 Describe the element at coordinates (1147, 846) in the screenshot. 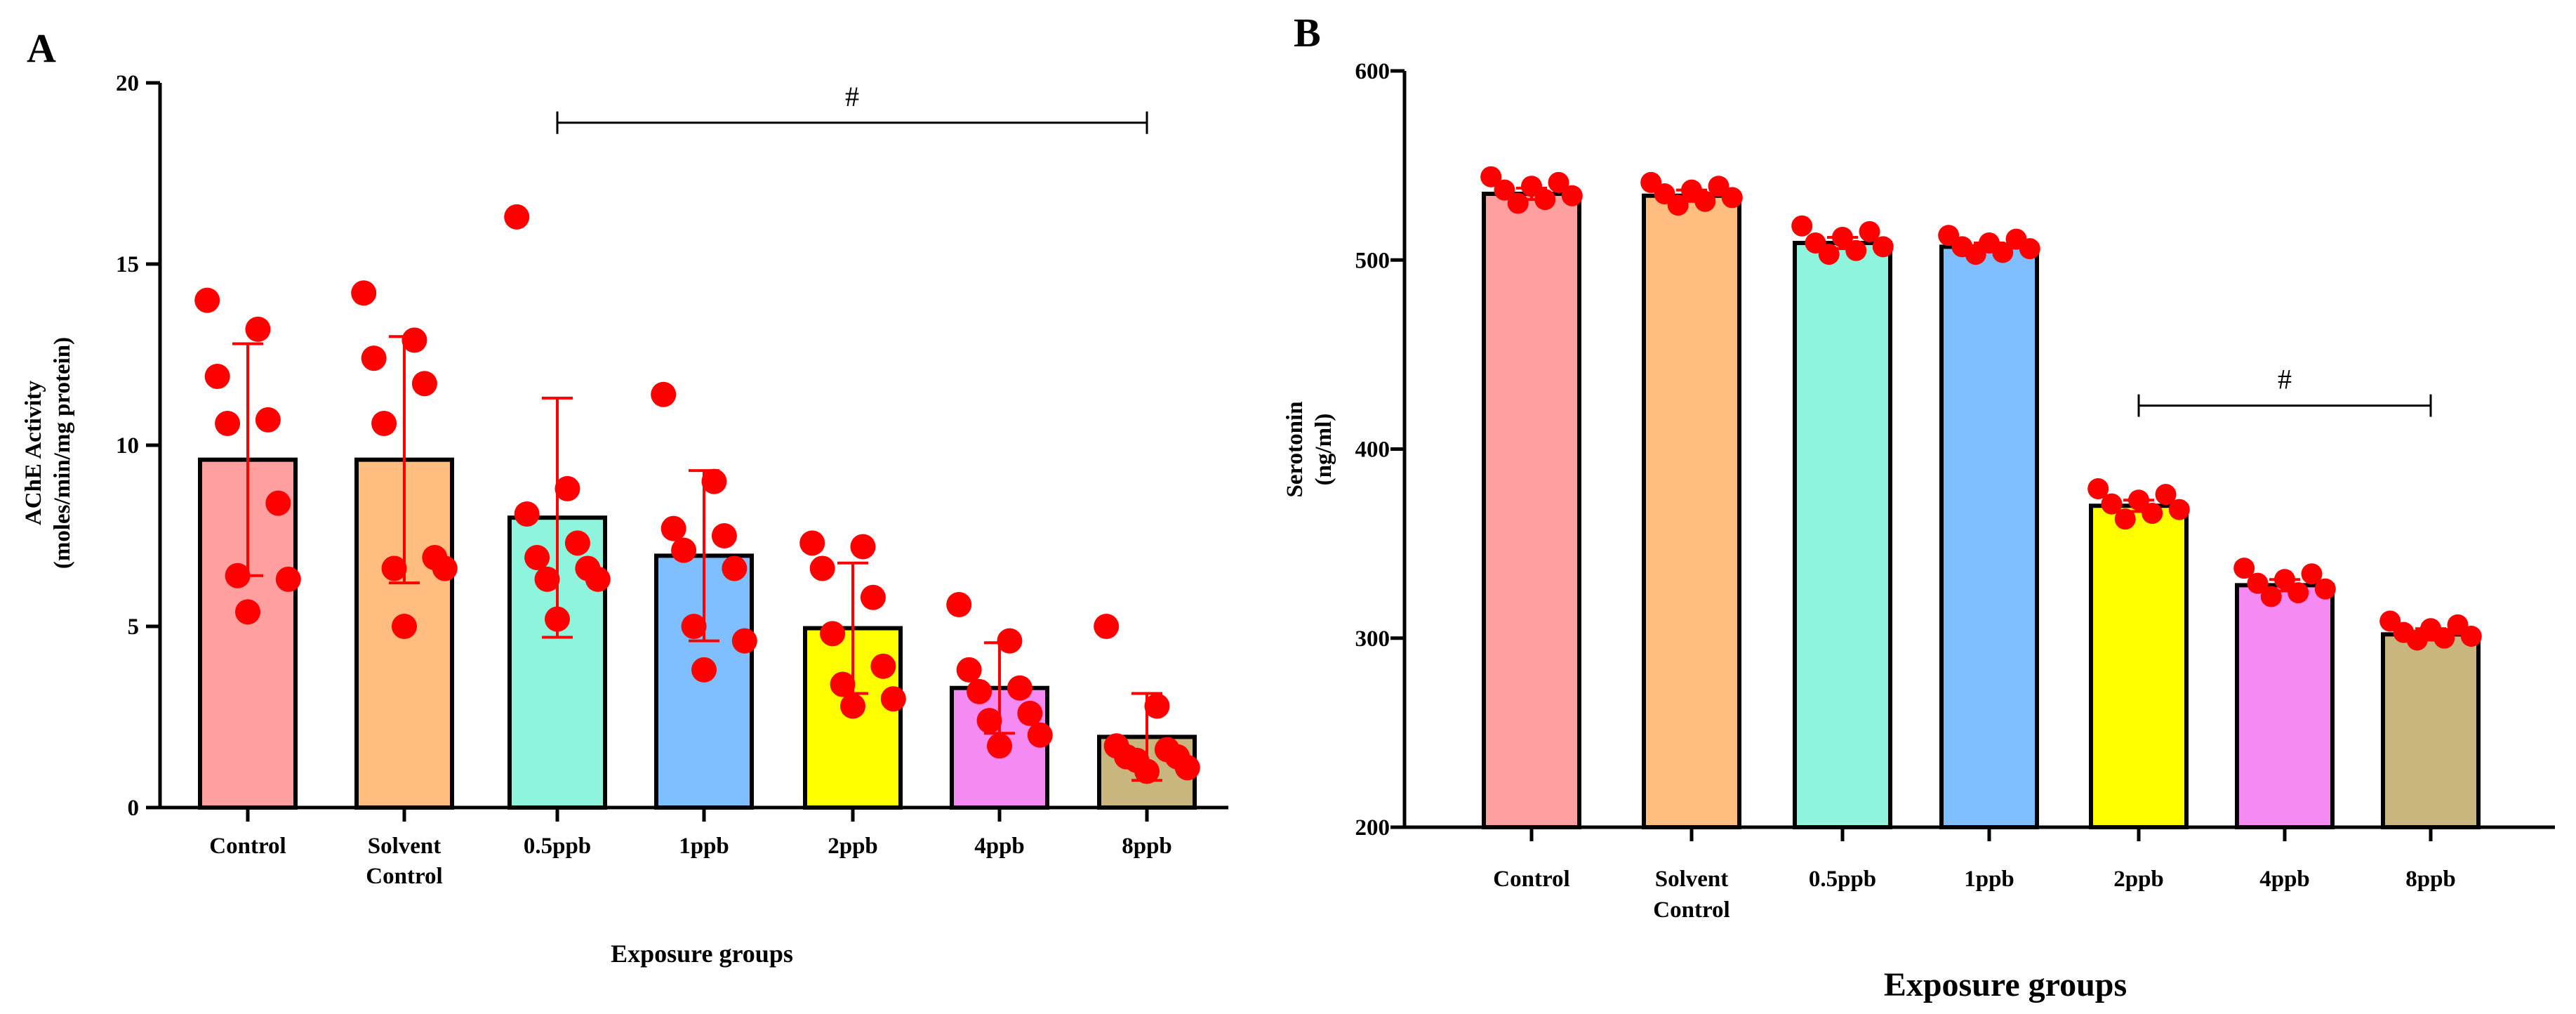

I see `panel-a-category-label: 8ppb` at that location.